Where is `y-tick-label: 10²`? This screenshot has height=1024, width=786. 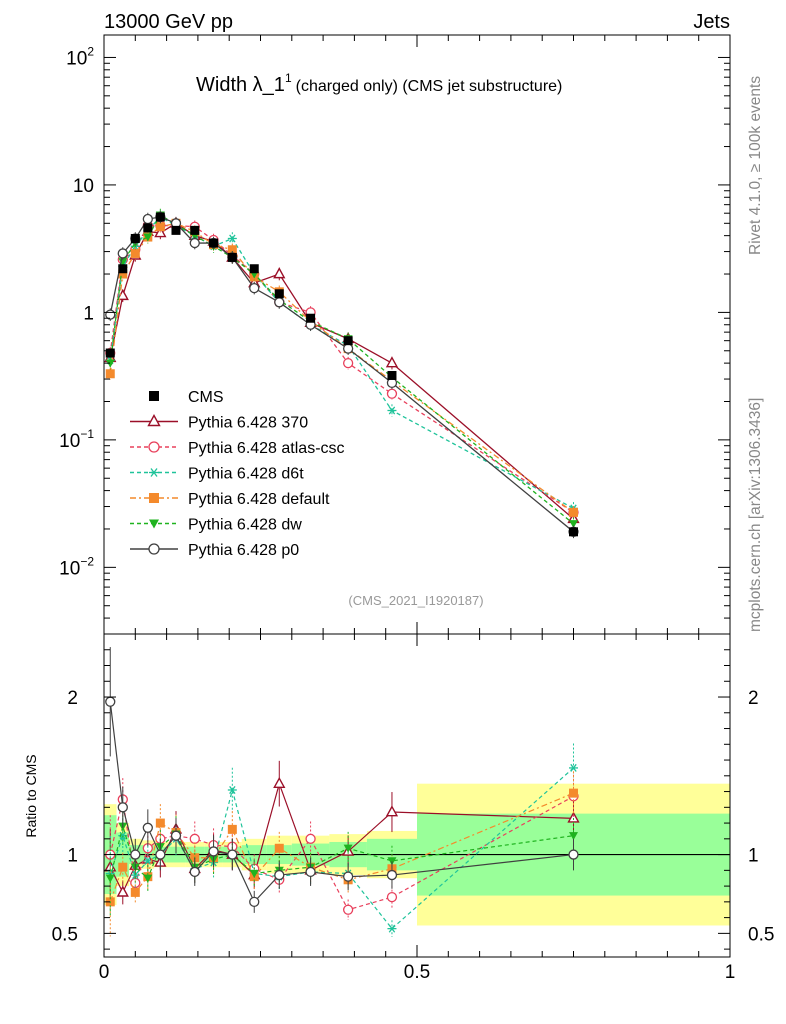
y-tick-label: 10² is located at coordinates (80, 56).